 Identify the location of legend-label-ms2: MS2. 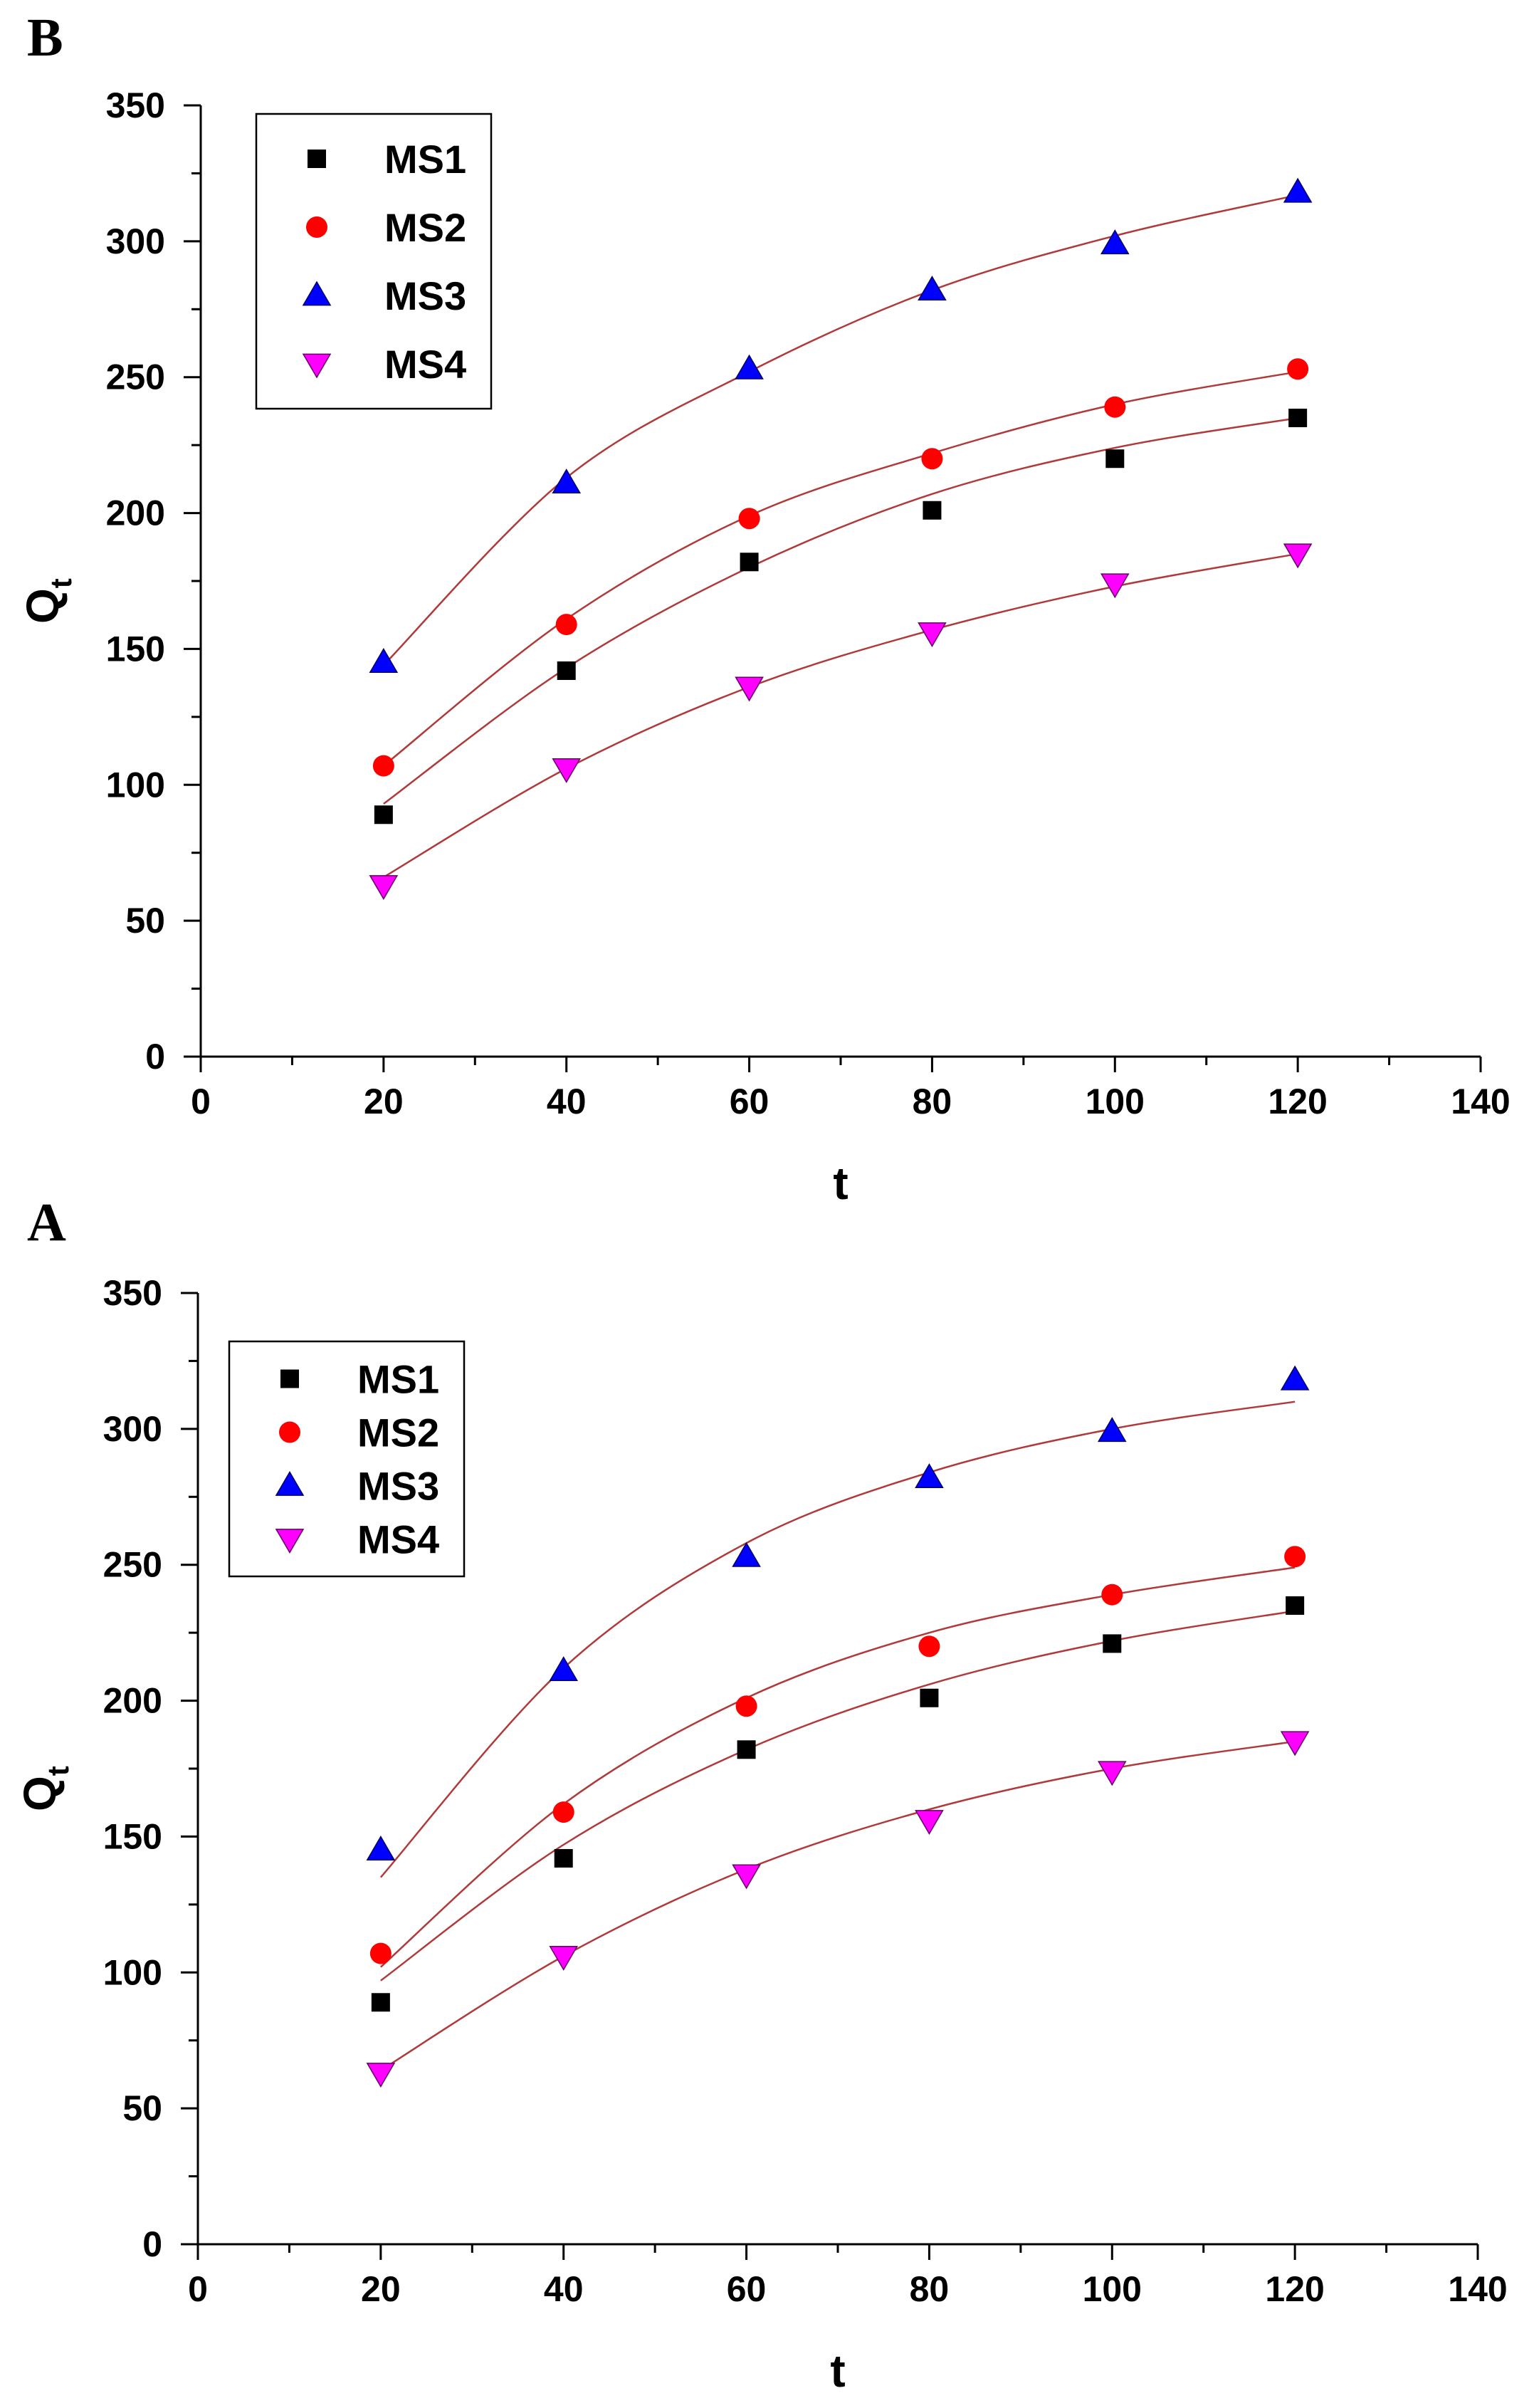
(425, 227).